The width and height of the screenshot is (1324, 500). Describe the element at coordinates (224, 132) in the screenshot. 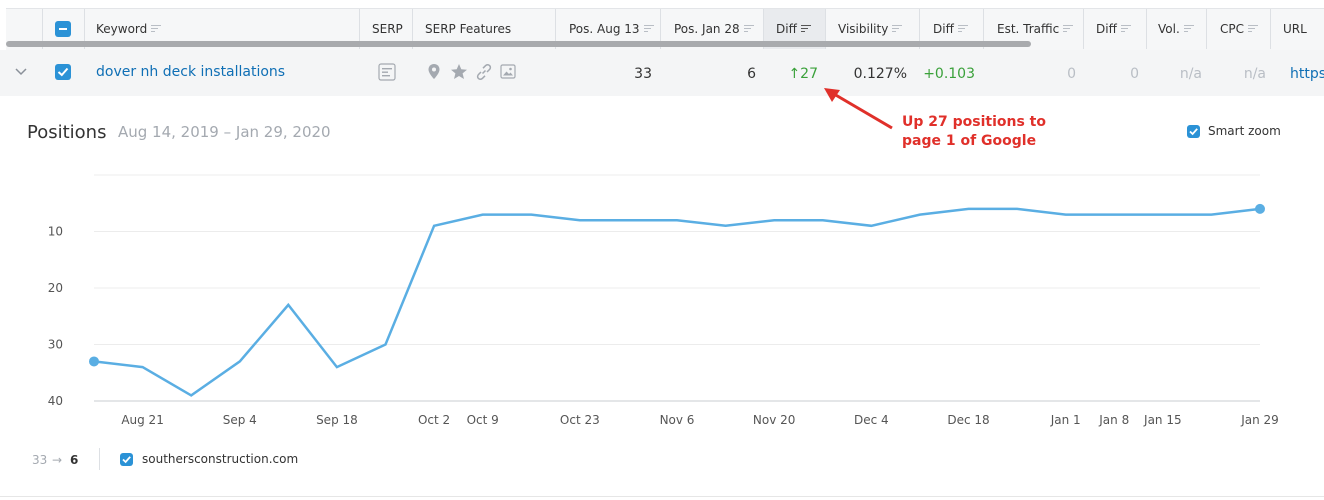

I see `chart-date-range: Aug 14, 2019 – Jan 29, 2020` at that location.